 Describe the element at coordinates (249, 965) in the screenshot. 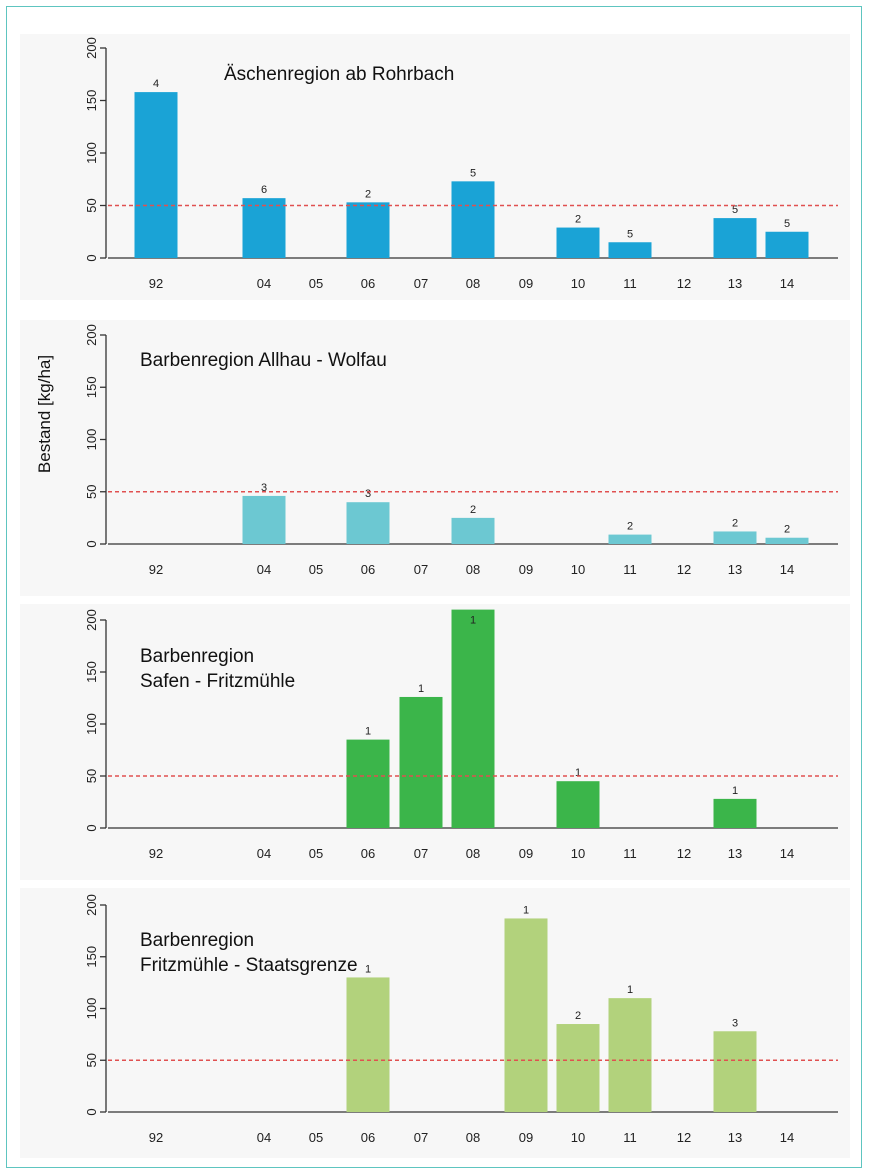

I see `panel-title: Fritzmühle - Staatsgrenze` at that location.